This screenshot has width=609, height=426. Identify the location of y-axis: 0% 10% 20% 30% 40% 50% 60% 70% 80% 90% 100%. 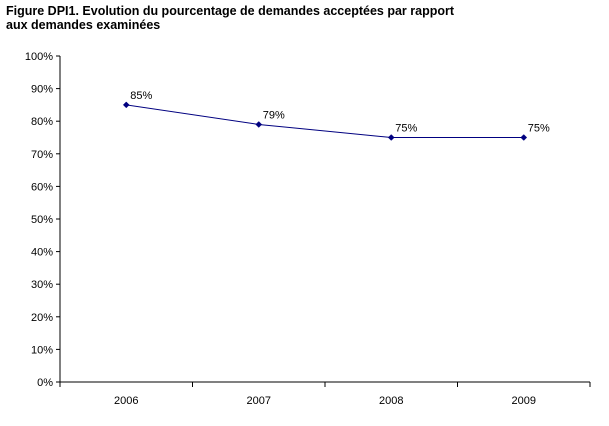
(43, 220).